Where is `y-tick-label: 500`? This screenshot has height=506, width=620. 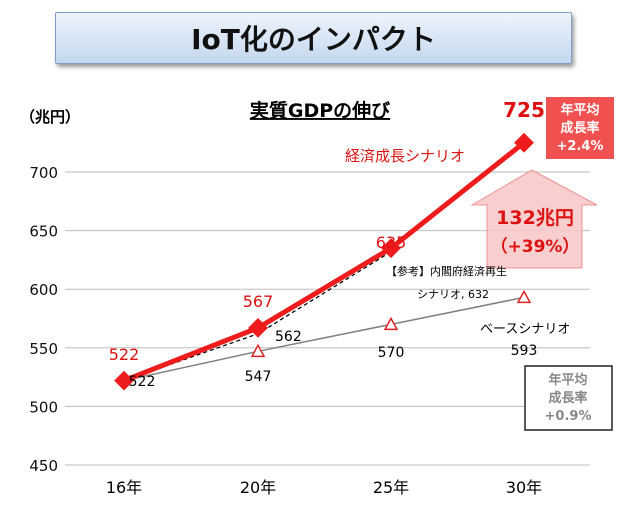 y-tick-label: 500 is located at coordinates (43, 407).